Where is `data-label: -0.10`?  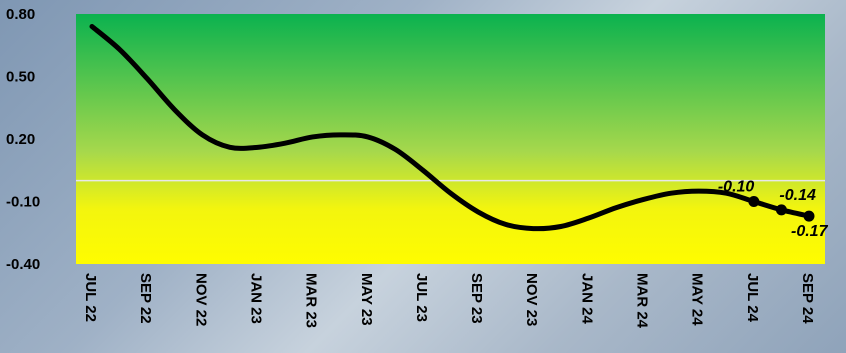 data-label: -0.10 is located at coordinates (736, 187).